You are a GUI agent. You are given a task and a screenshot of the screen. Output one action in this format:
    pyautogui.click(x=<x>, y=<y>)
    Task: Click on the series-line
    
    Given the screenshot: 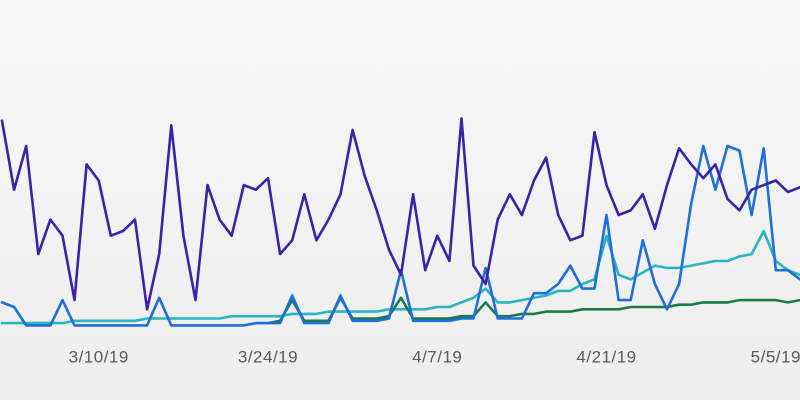 What is the action you would take?
    pyautogui.click(x=533, y=310)
    